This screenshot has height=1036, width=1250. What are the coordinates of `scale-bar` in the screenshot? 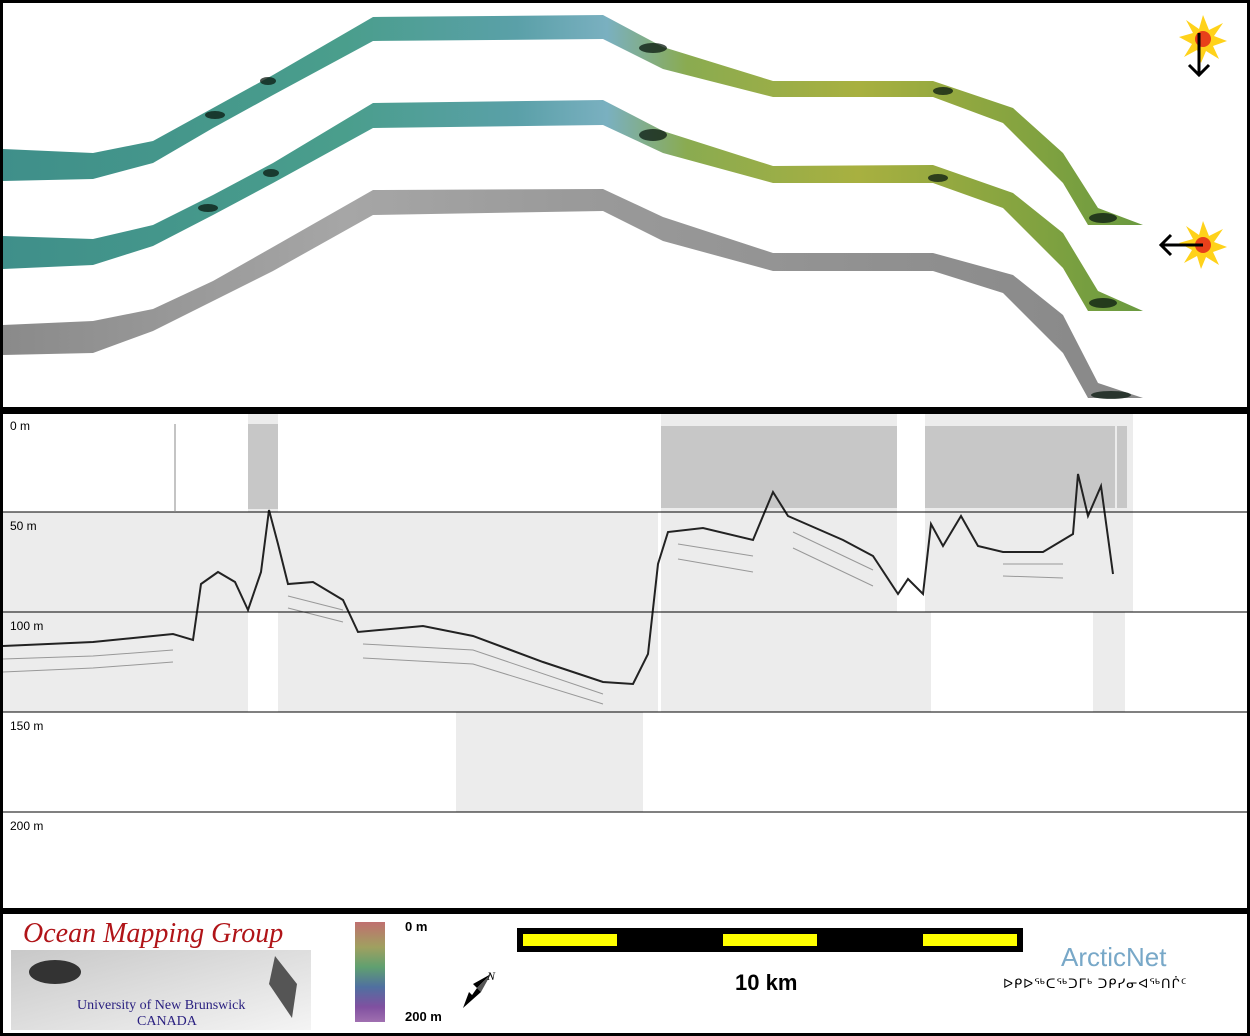 It's located at (770, 940).